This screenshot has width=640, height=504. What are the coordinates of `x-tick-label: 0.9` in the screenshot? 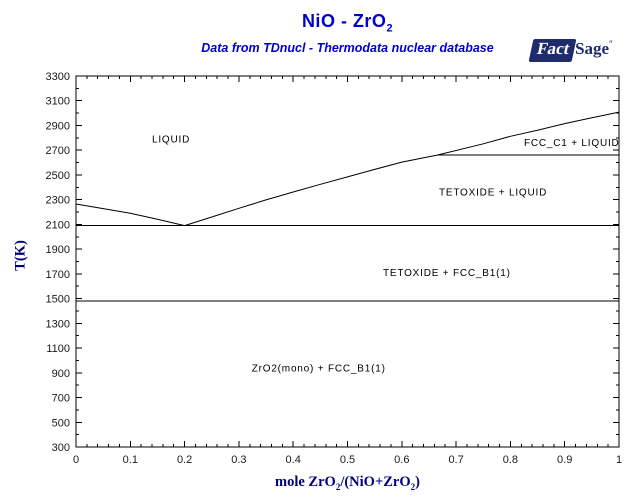 It's located at (564, 460).